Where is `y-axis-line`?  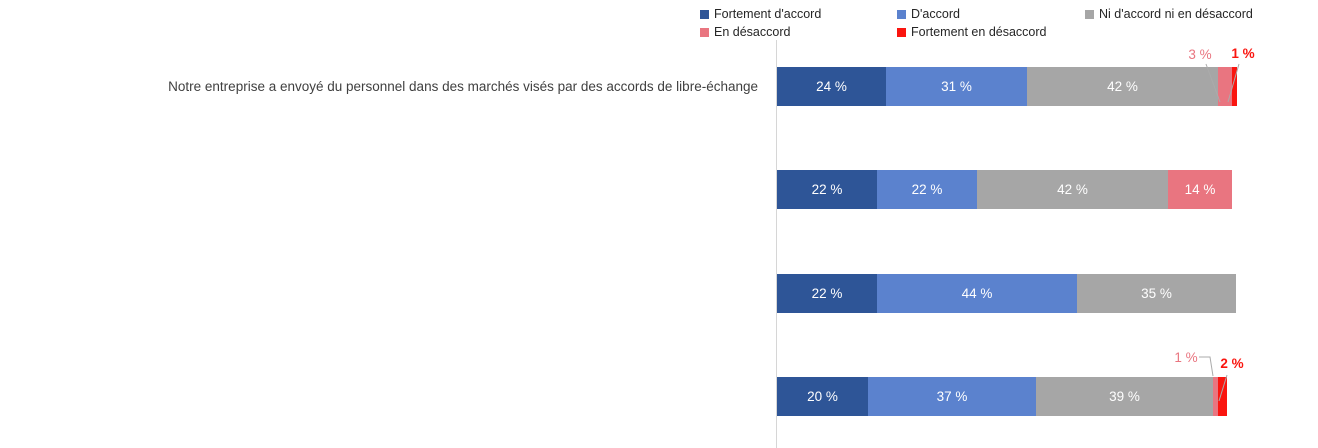 y-axis-line is located at coordinates (776, 244).